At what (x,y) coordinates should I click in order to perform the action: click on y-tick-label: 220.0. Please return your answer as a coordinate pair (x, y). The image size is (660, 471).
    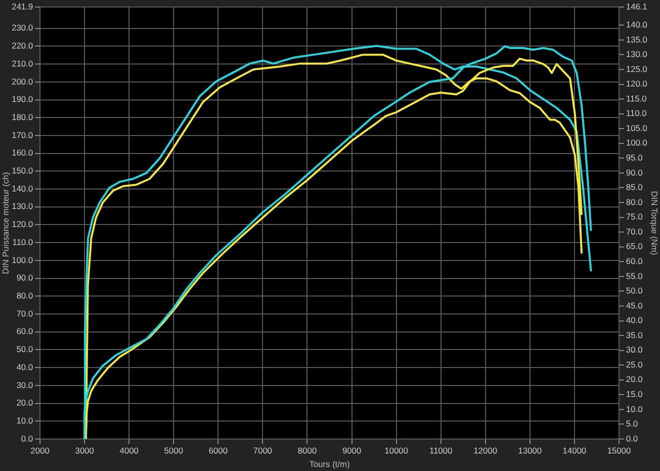
    Looking at the image, I should click on (23, 45).